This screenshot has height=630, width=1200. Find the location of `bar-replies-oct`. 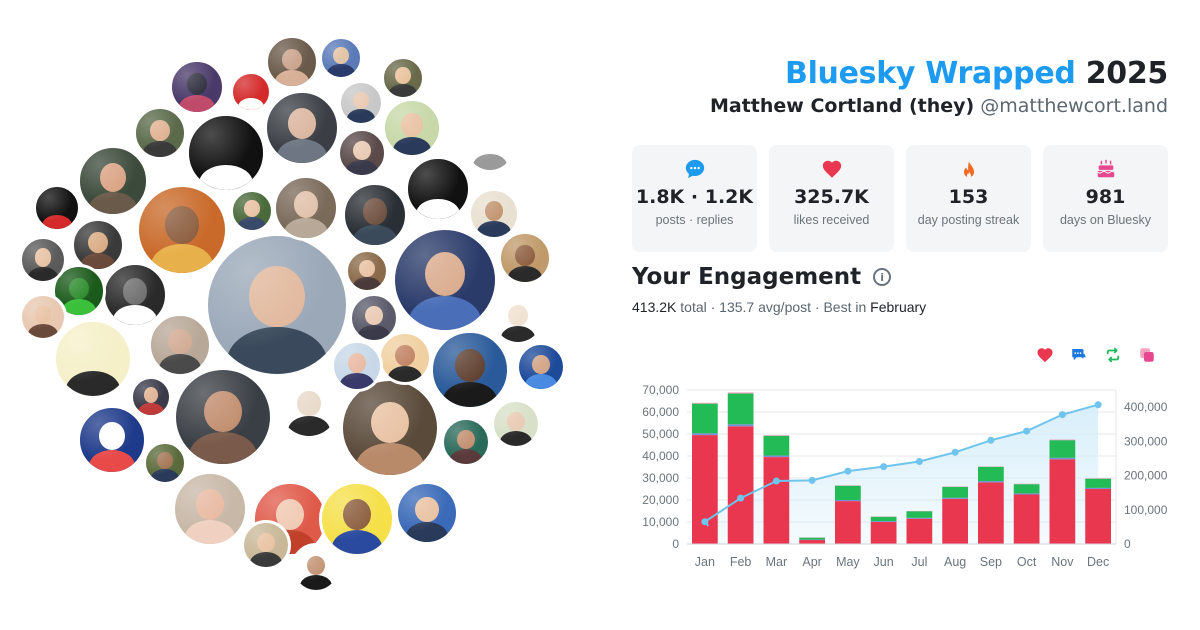

bar-replies-oct is located at coordinates (1026, 494).